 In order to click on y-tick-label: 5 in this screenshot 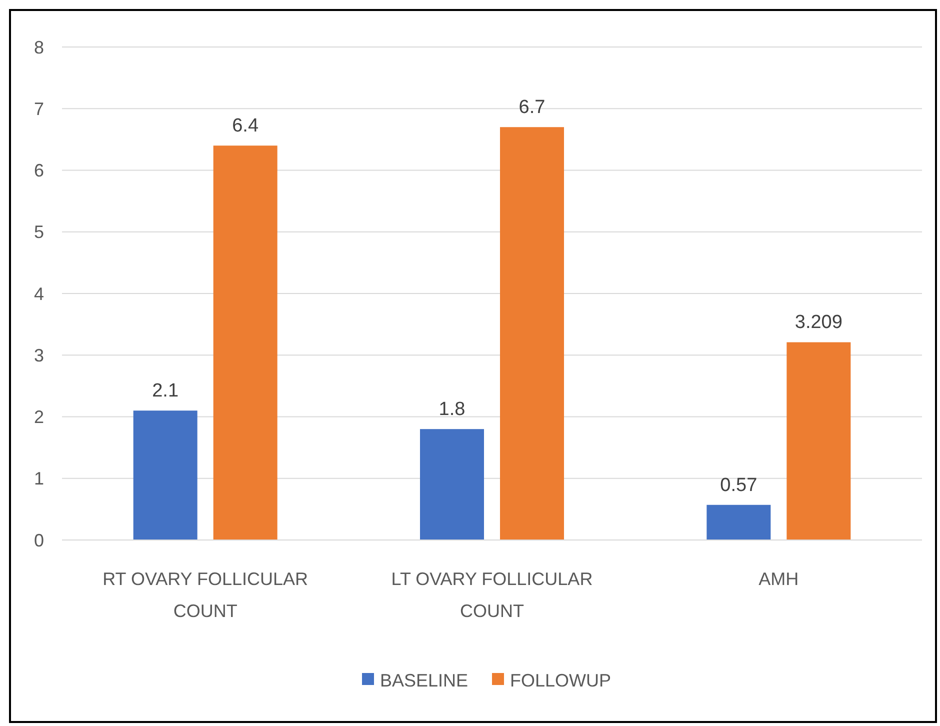, I will do `click(39, 232)`.